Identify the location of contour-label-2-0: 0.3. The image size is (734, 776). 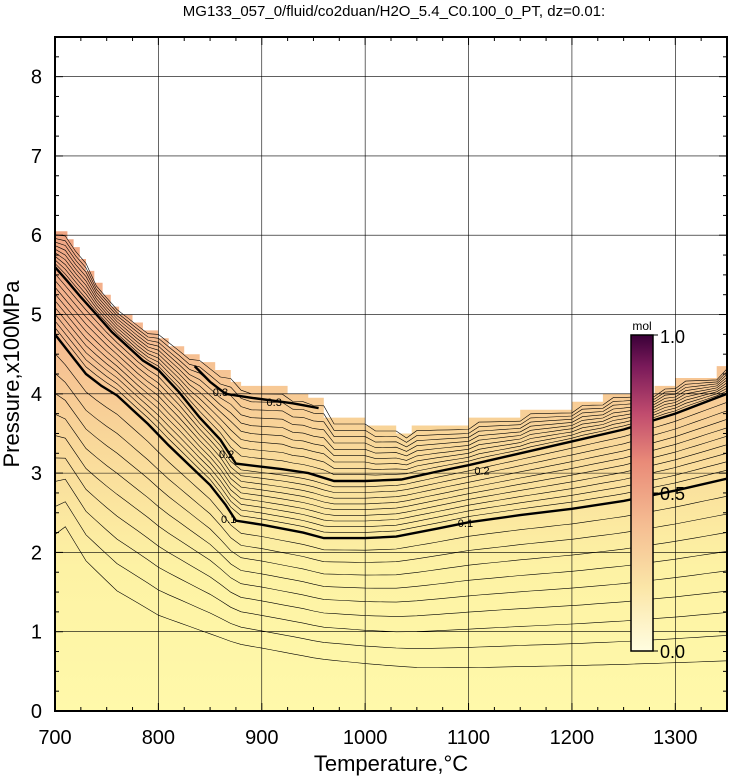
(220, 393).